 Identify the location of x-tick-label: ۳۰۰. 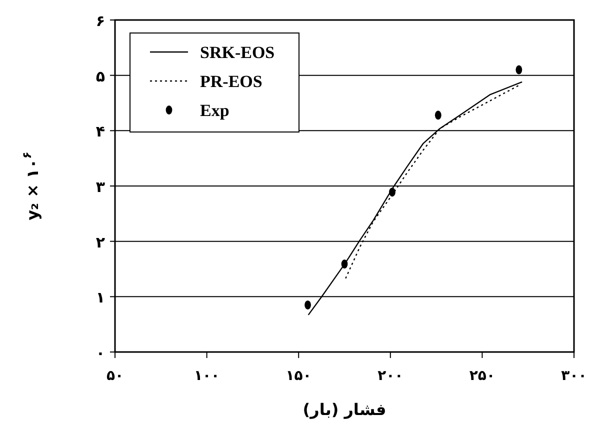
(574, 376).